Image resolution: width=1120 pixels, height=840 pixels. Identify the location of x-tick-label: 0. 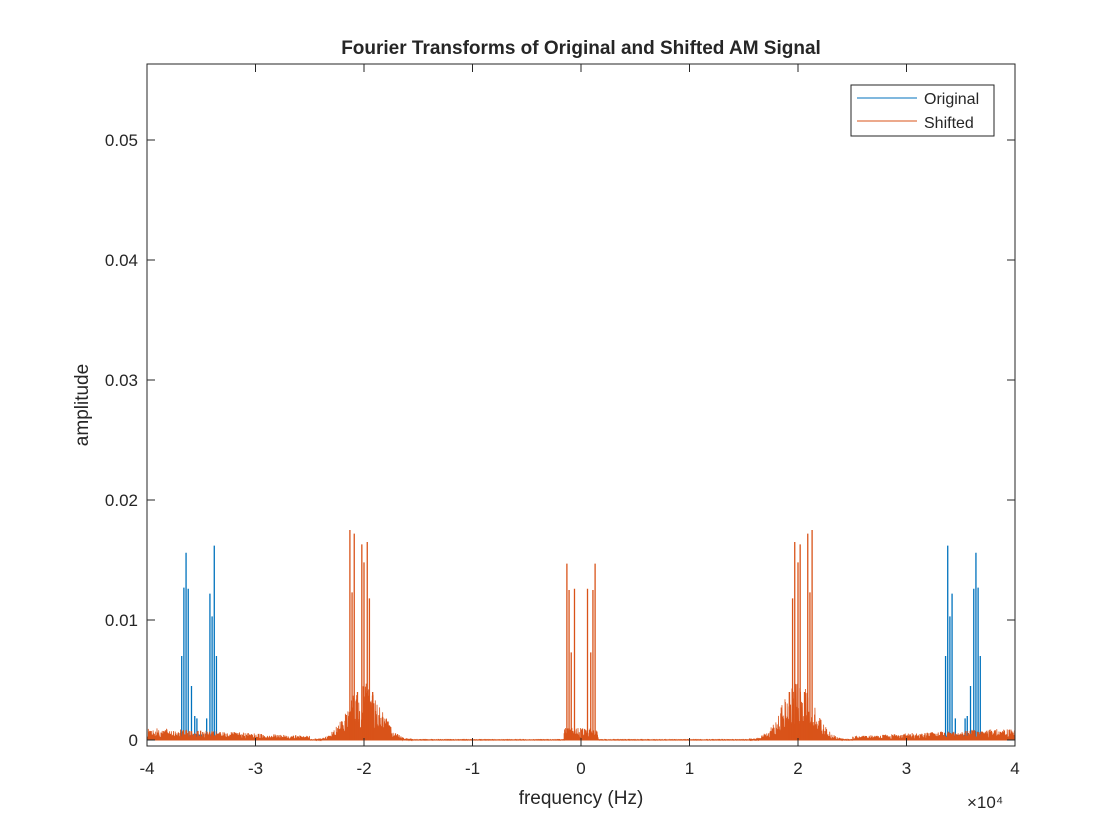
(580, 768).